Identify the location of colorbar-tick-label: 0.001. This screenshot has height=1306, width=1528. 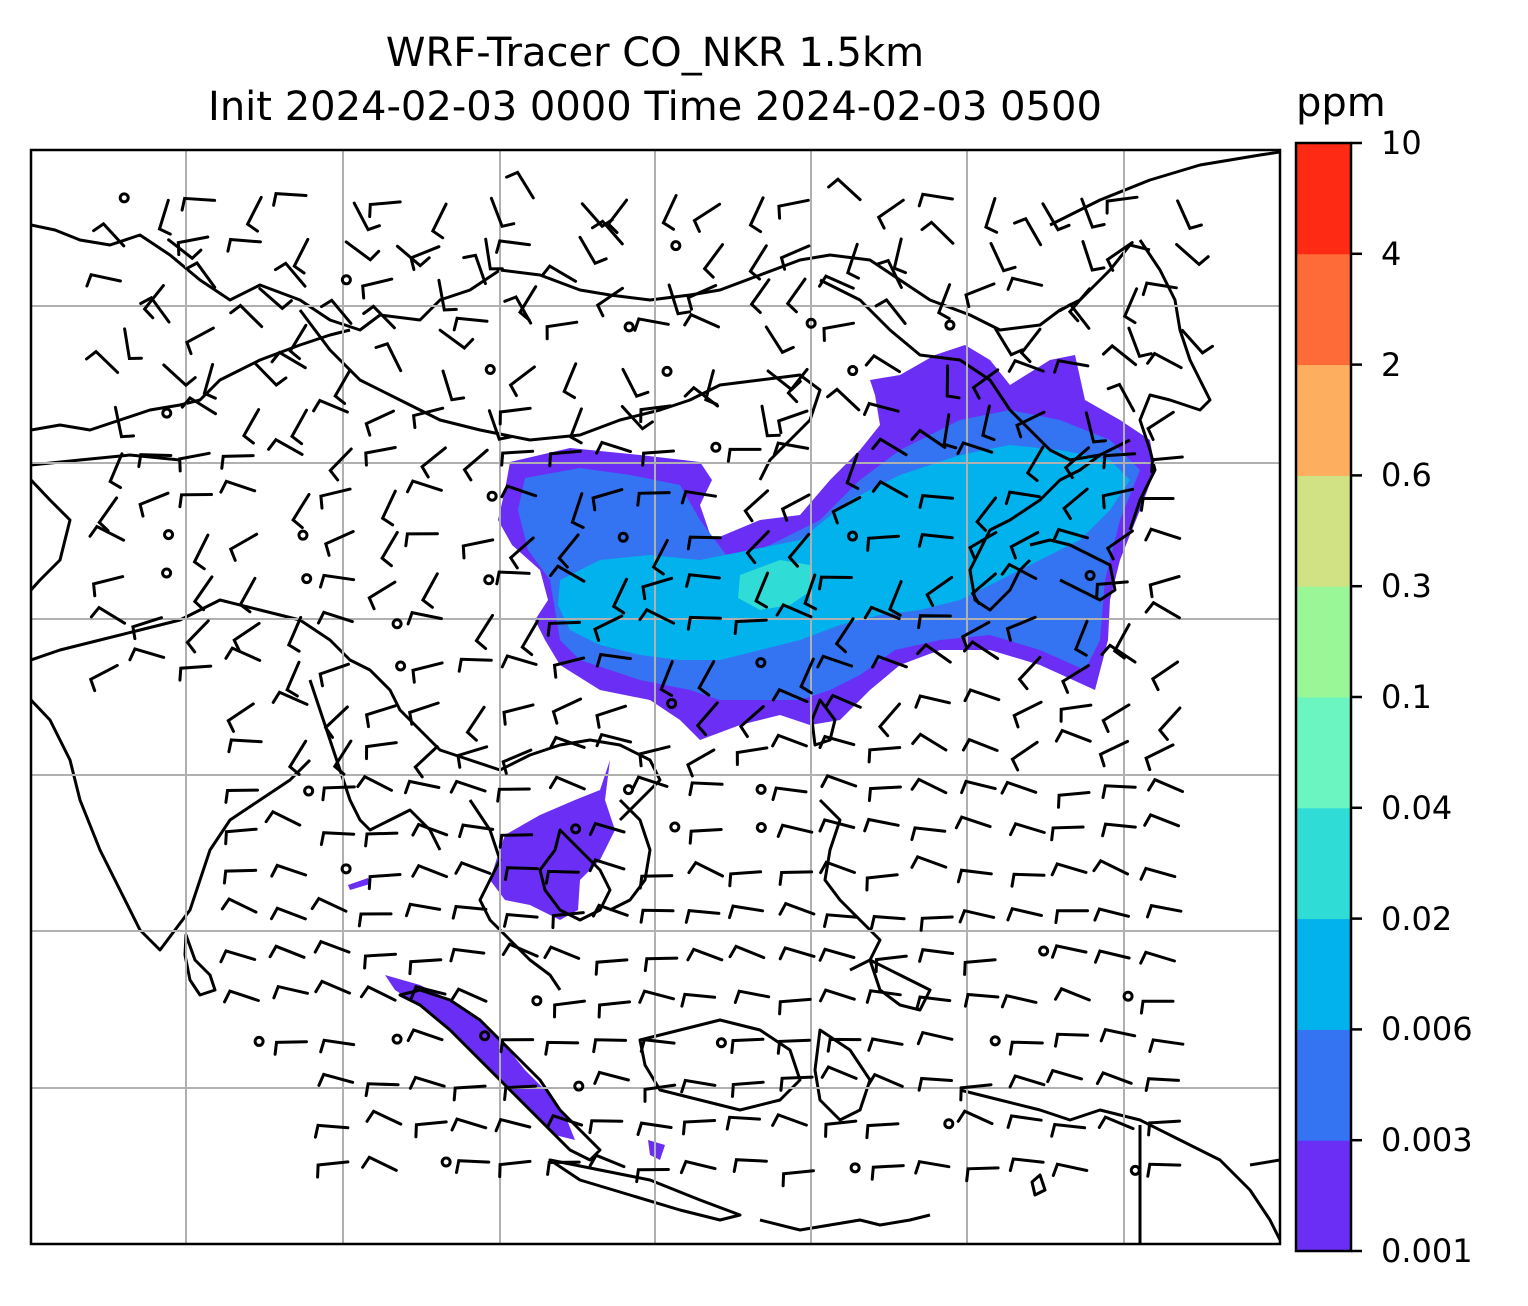
(1427, 1251).